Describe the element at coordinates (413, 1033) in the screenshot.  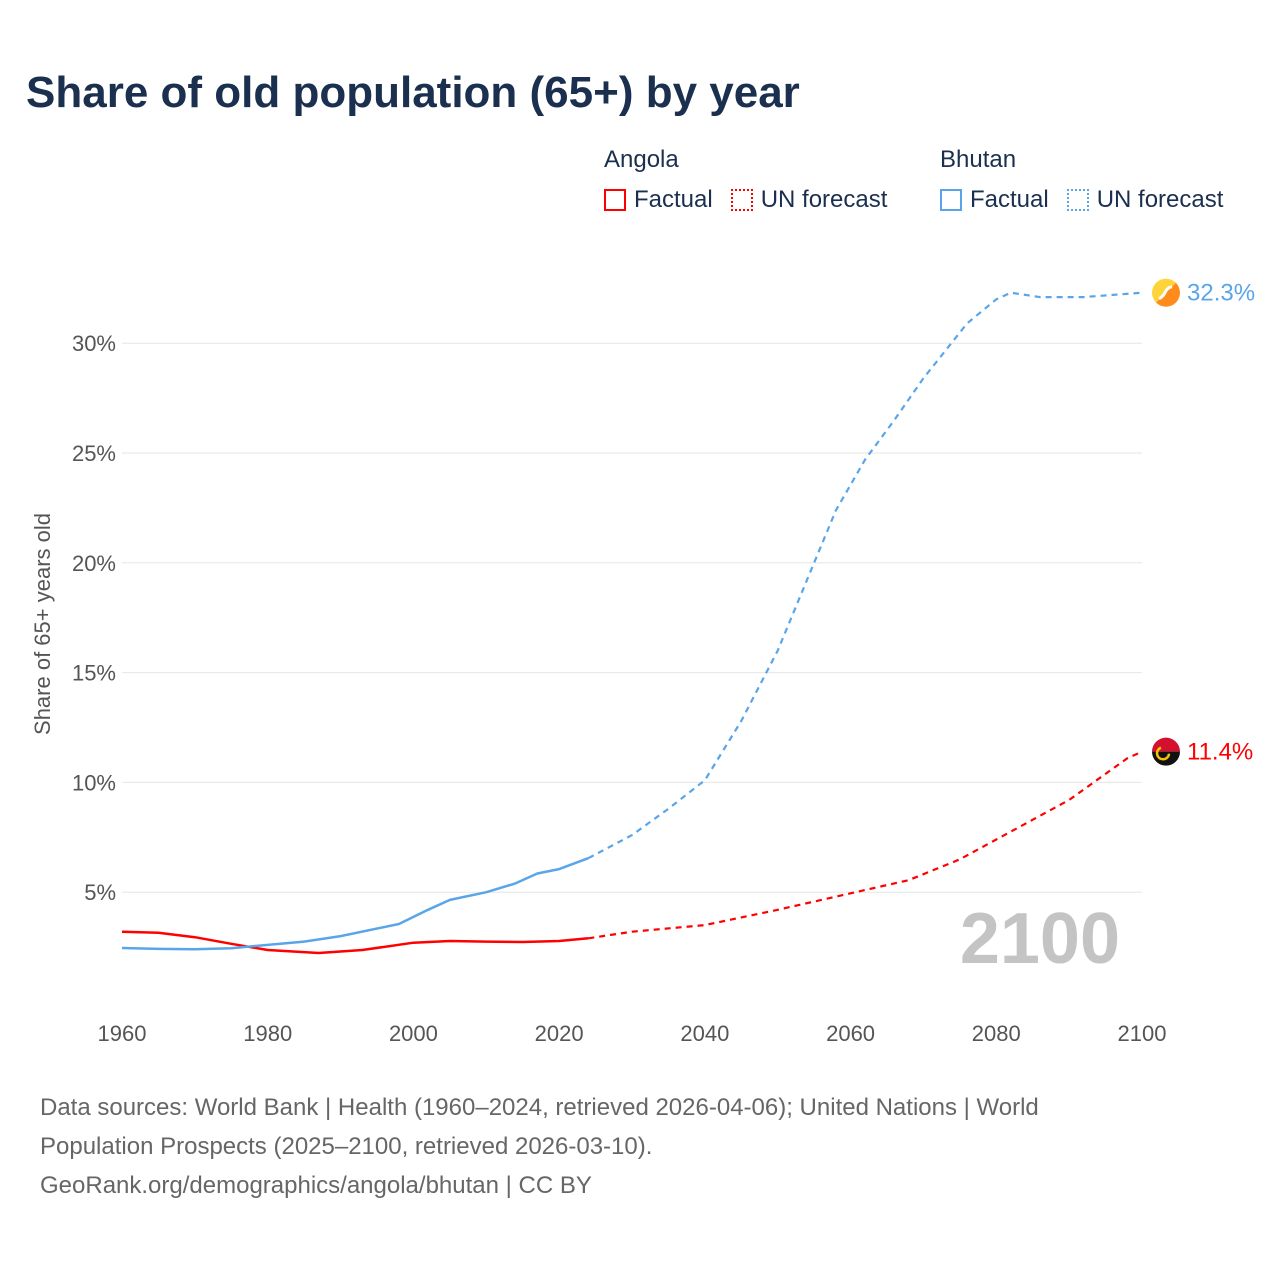
I see `x-tick-label: 2000` at that location.